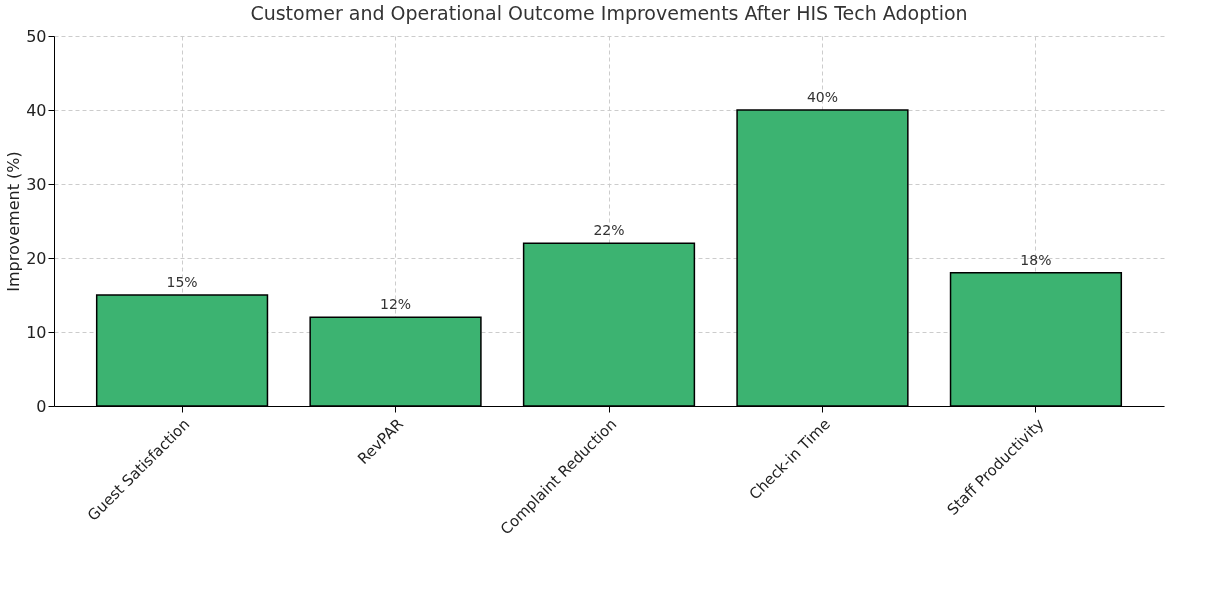 The image size is (1208, 605). Describe the element at coordinates (182, 282) in the screenshot. I see `data-label: 15%` at that location.